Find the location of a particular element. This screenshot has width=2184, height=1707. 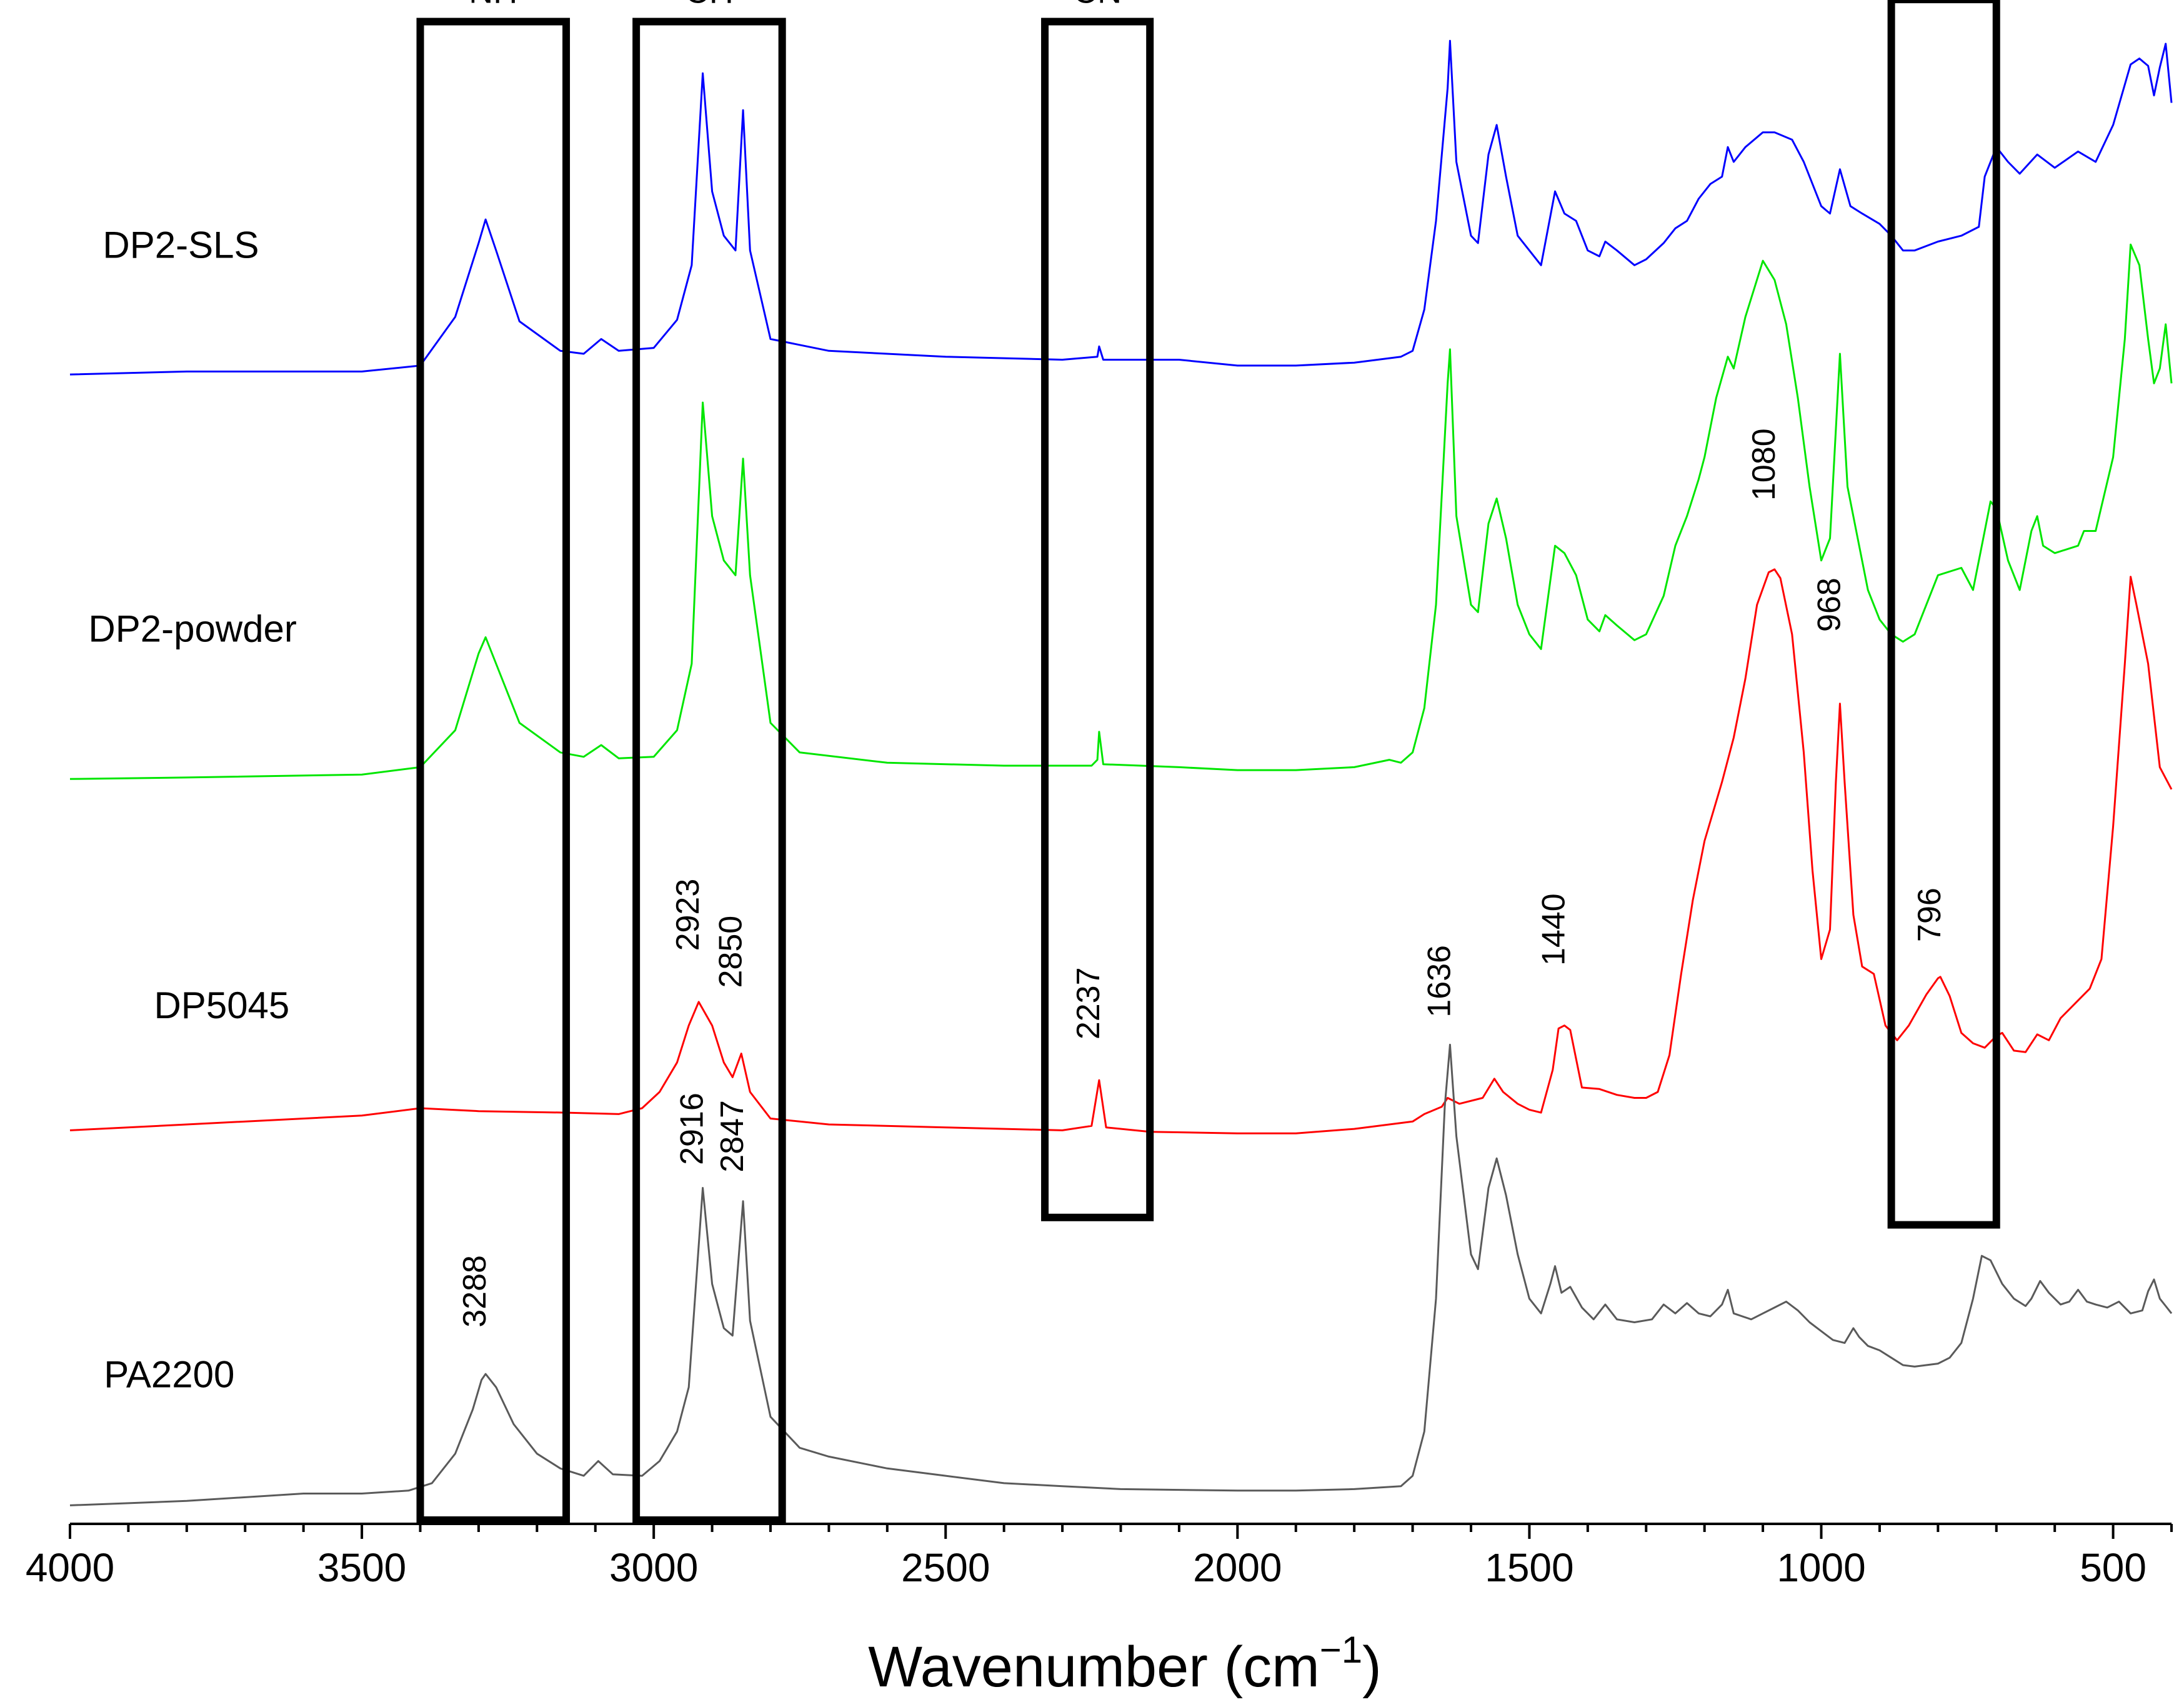

box-label-nh: NH is located at coordinates (493, 5).